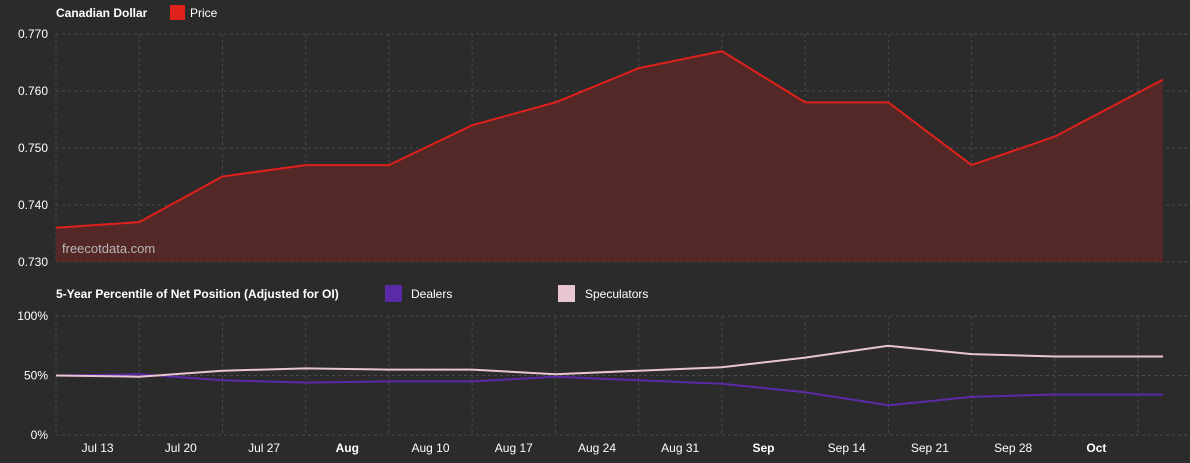 This screenshot has height=463, width=1190. Describe the element at coordinates (108, 248) in the screenshot. I see `watermark-text: freecotdata.com` at that location.